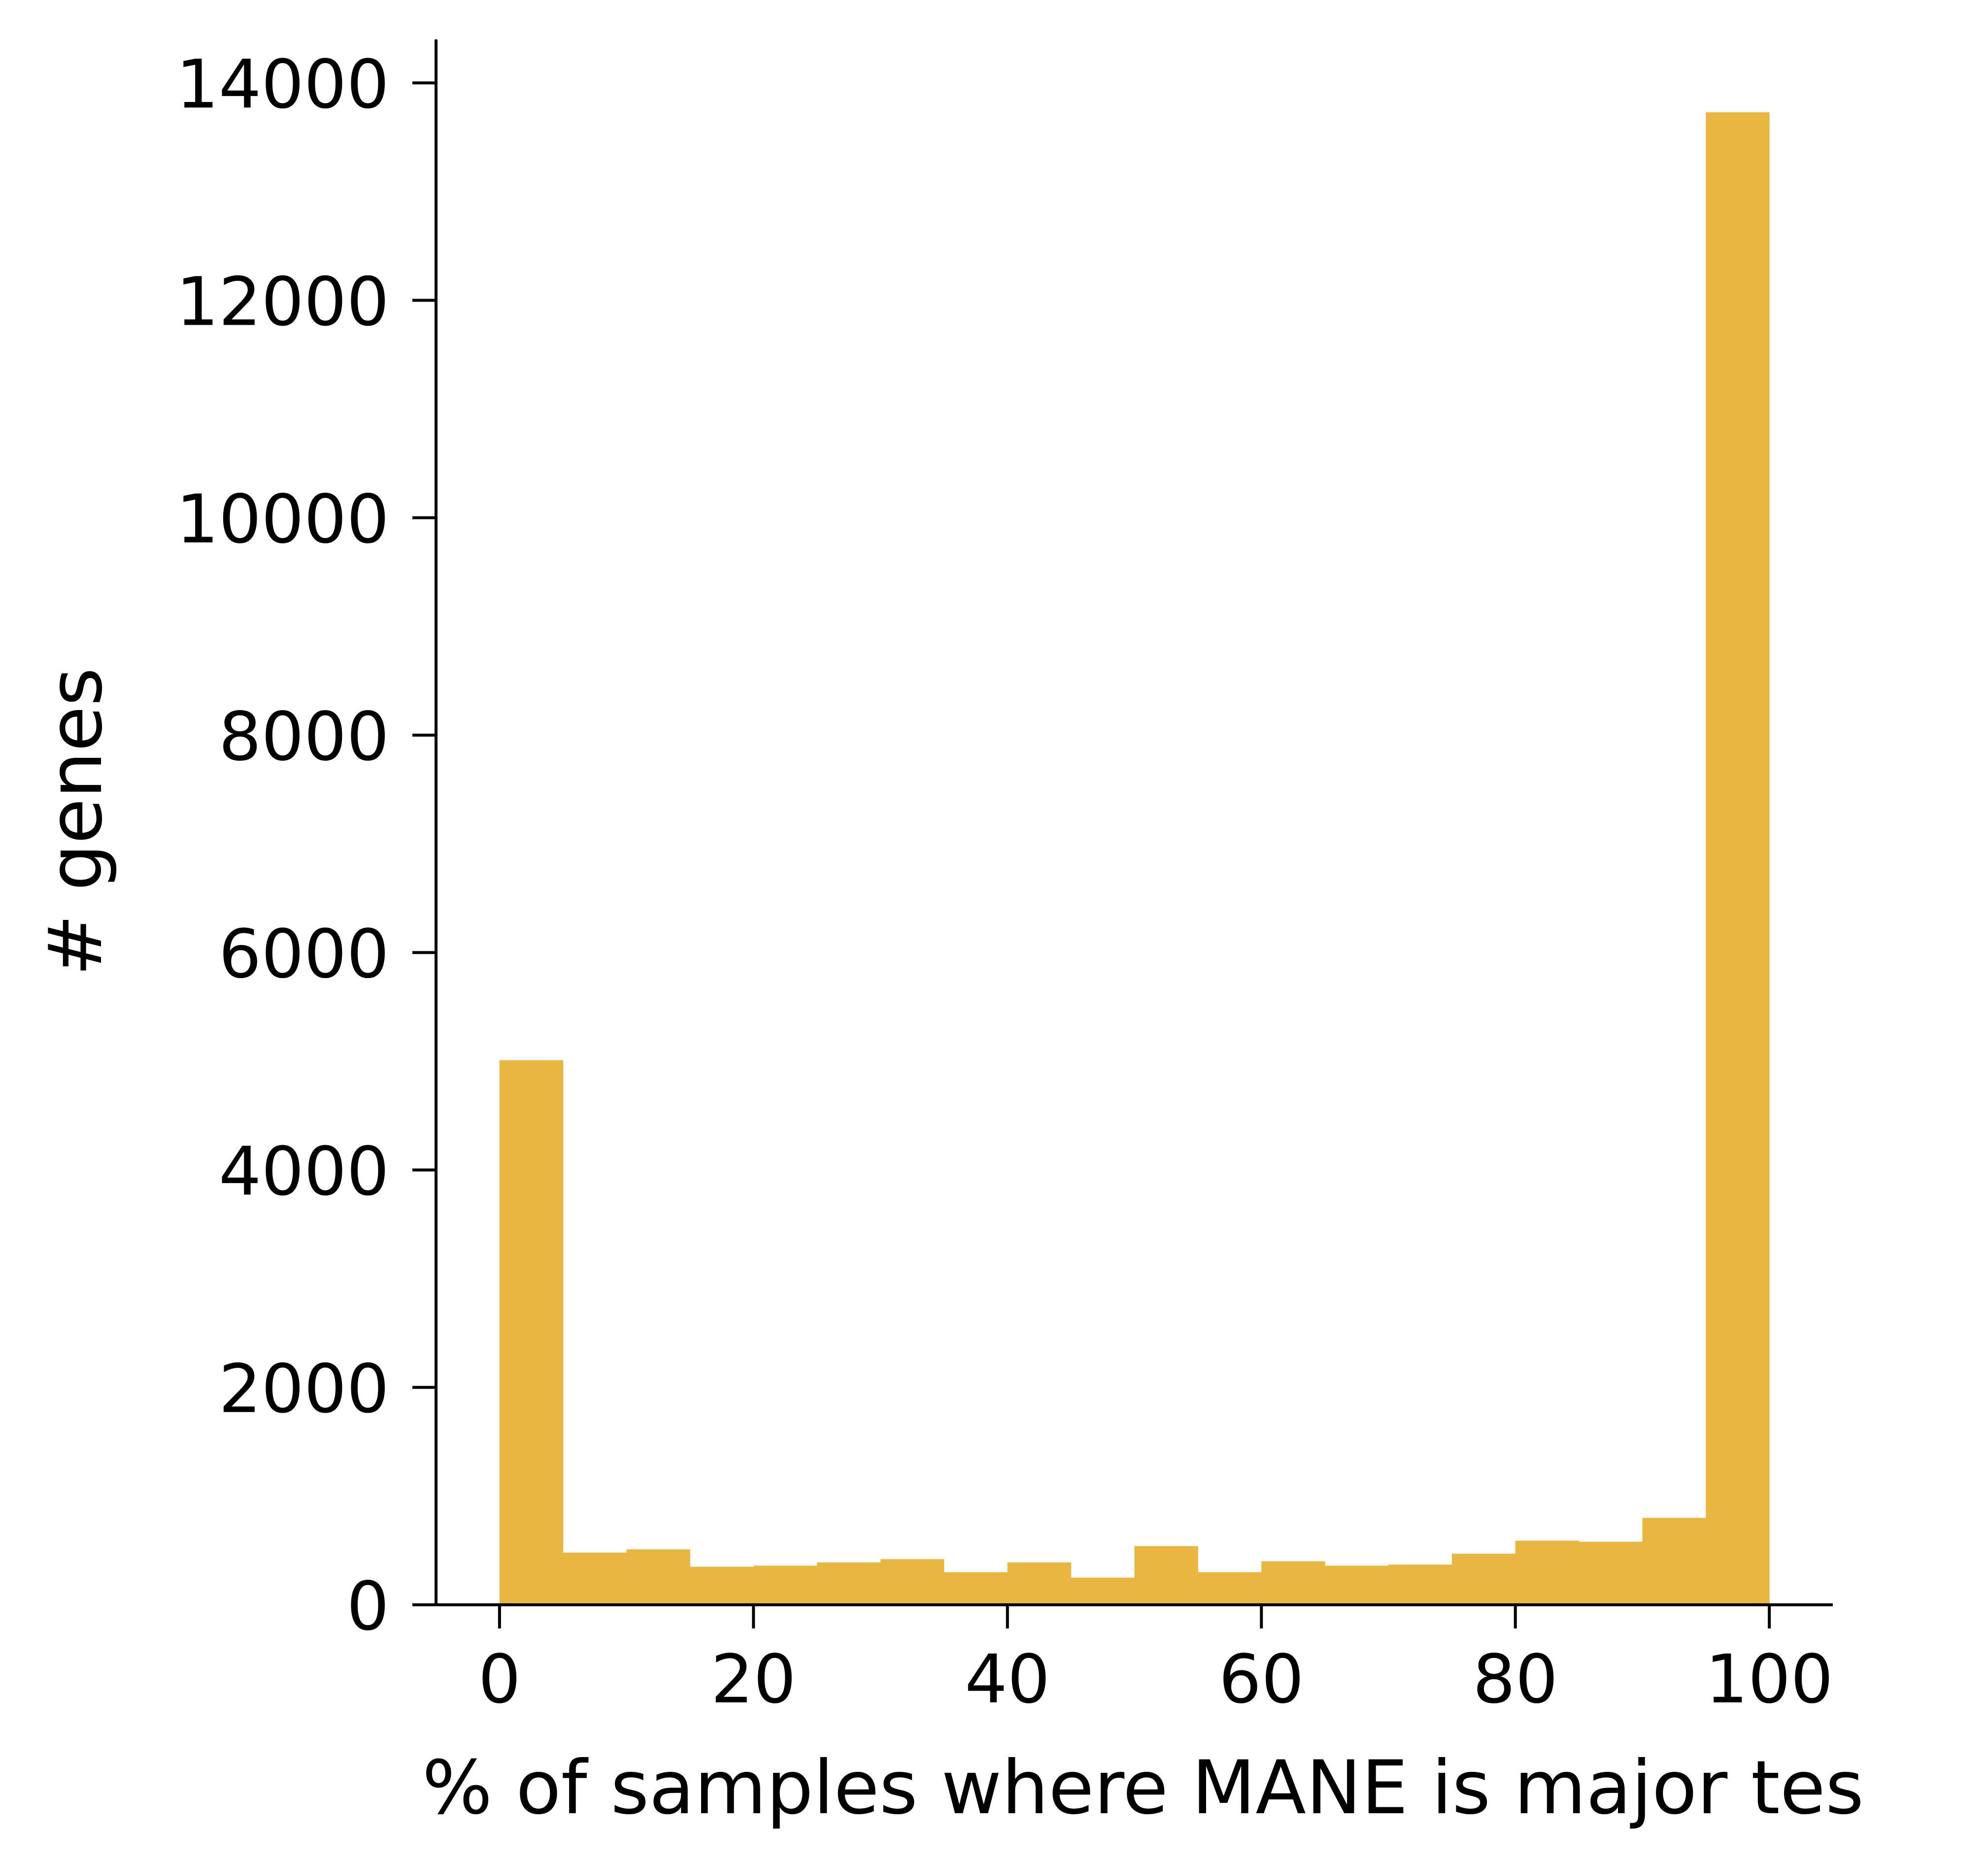  I want to click on y-tick-label: 8000, so click(304, 737).